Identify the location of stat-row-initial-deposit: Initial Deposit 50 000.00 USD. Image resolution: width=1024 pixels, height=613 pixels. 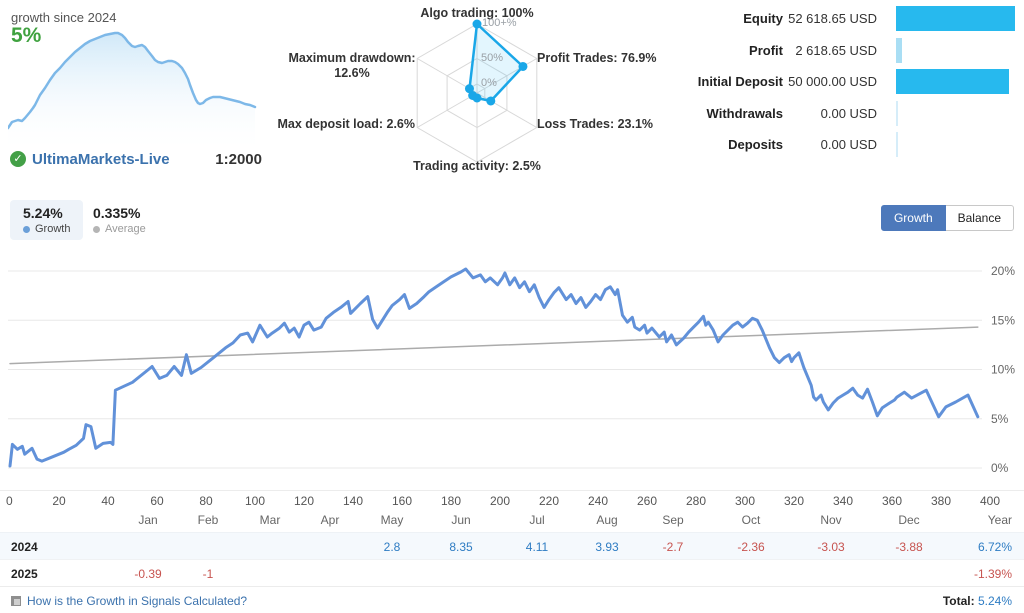
(852, 81).